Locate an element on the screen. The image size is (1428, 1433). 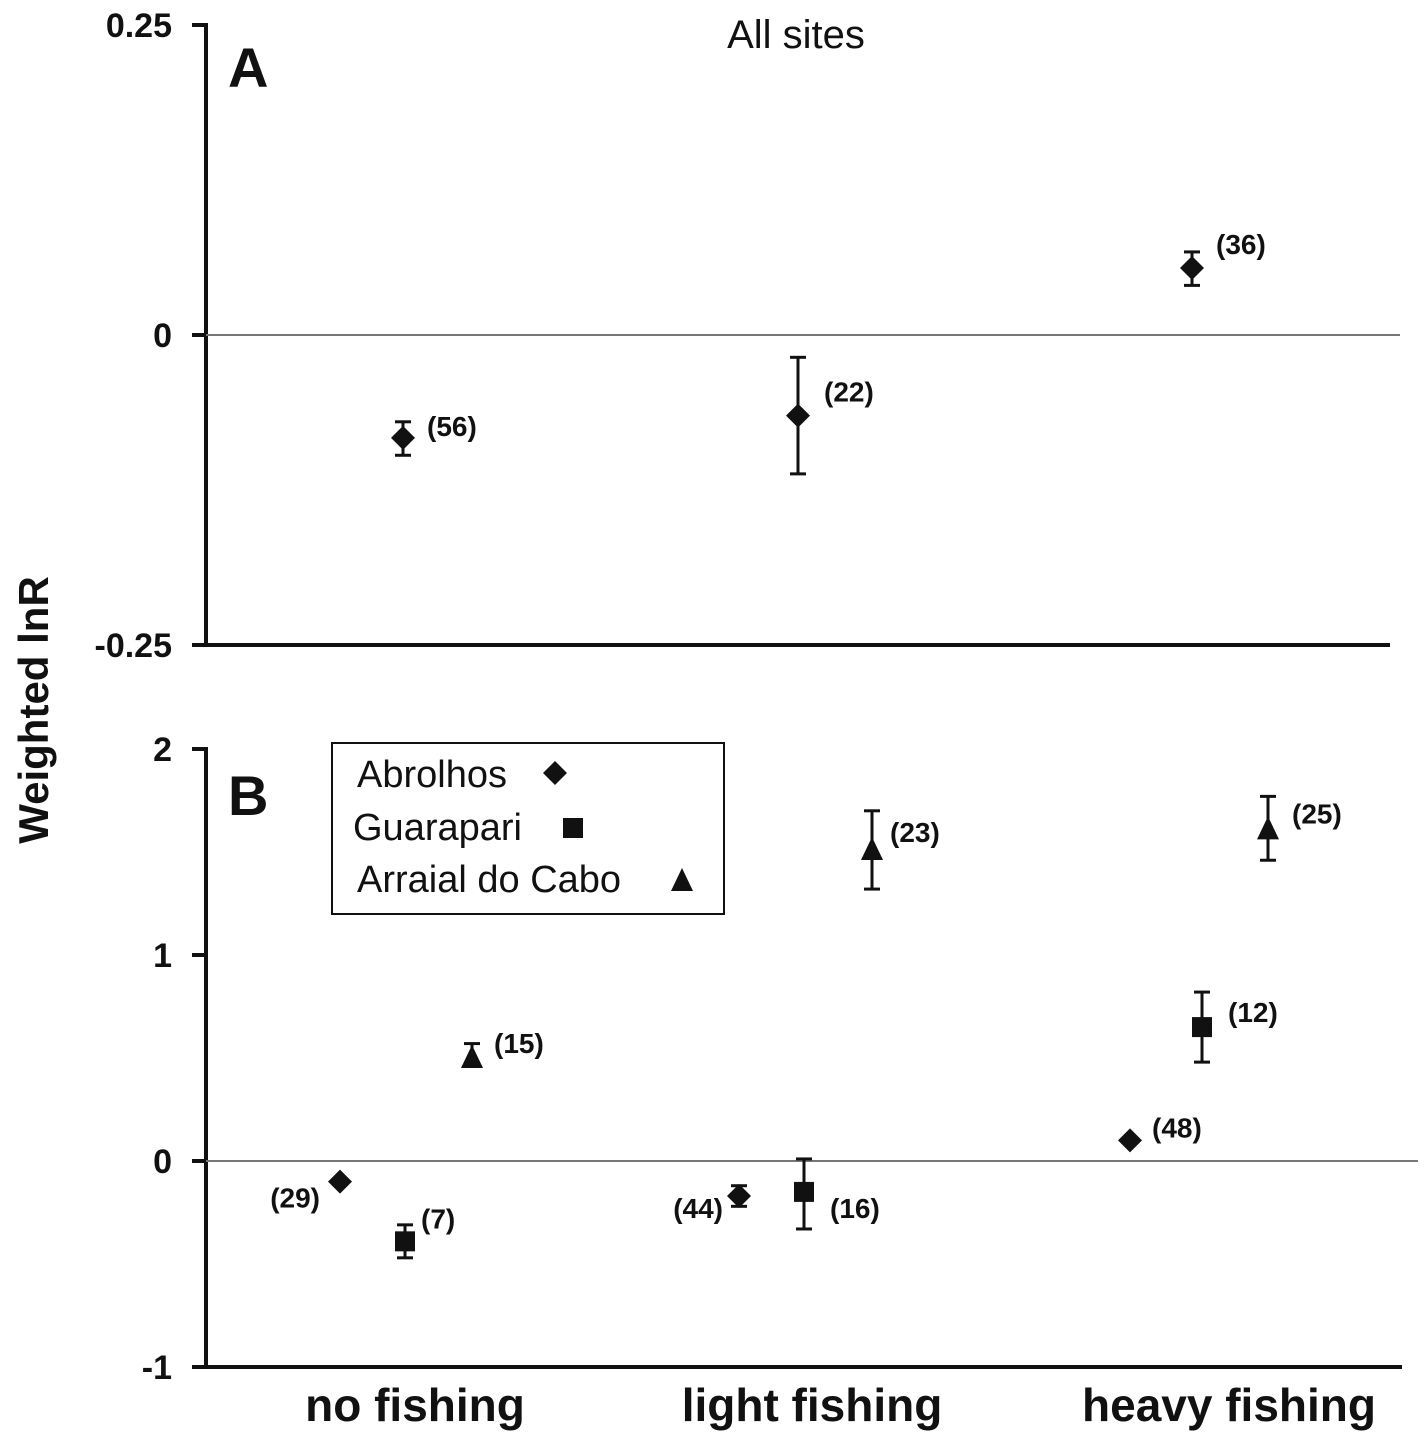
panel-b-series-abrolhos: (29) (44) (48) is located at coordinates (736, 1168).